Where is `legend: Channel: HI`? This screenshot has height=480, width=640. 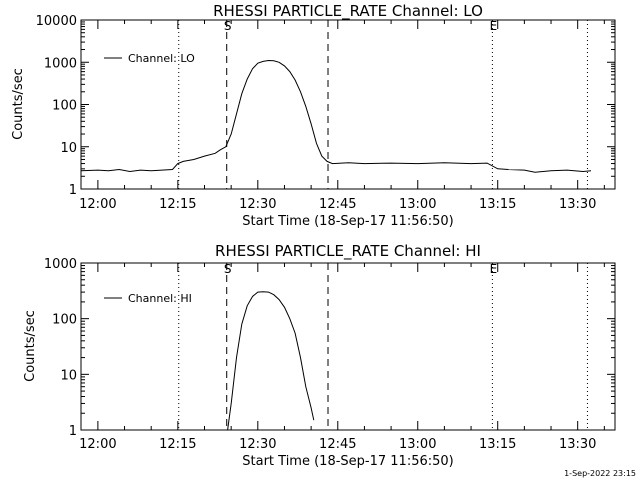 legend: Channel: HI is located at coordinates (148, 298).